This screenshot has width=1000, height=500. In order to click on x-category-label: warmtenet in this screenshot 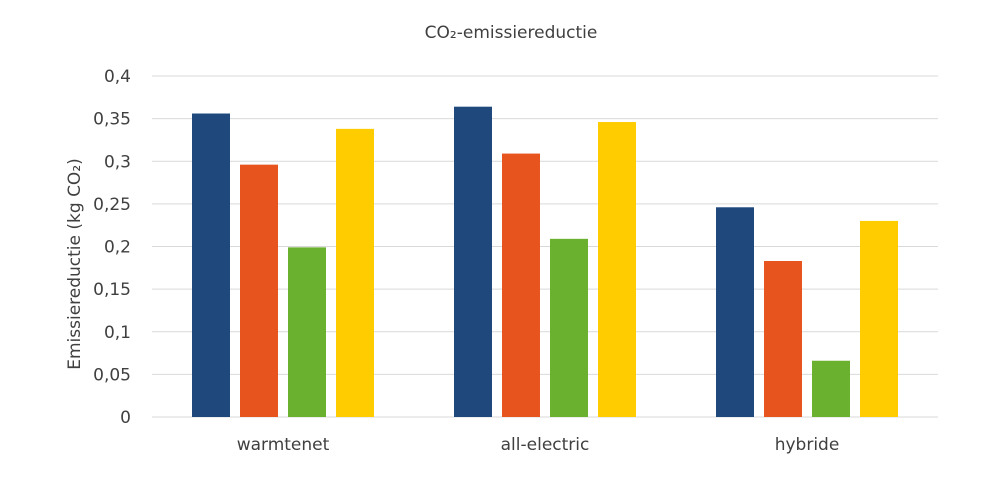, I will do `click(283, 445)`.